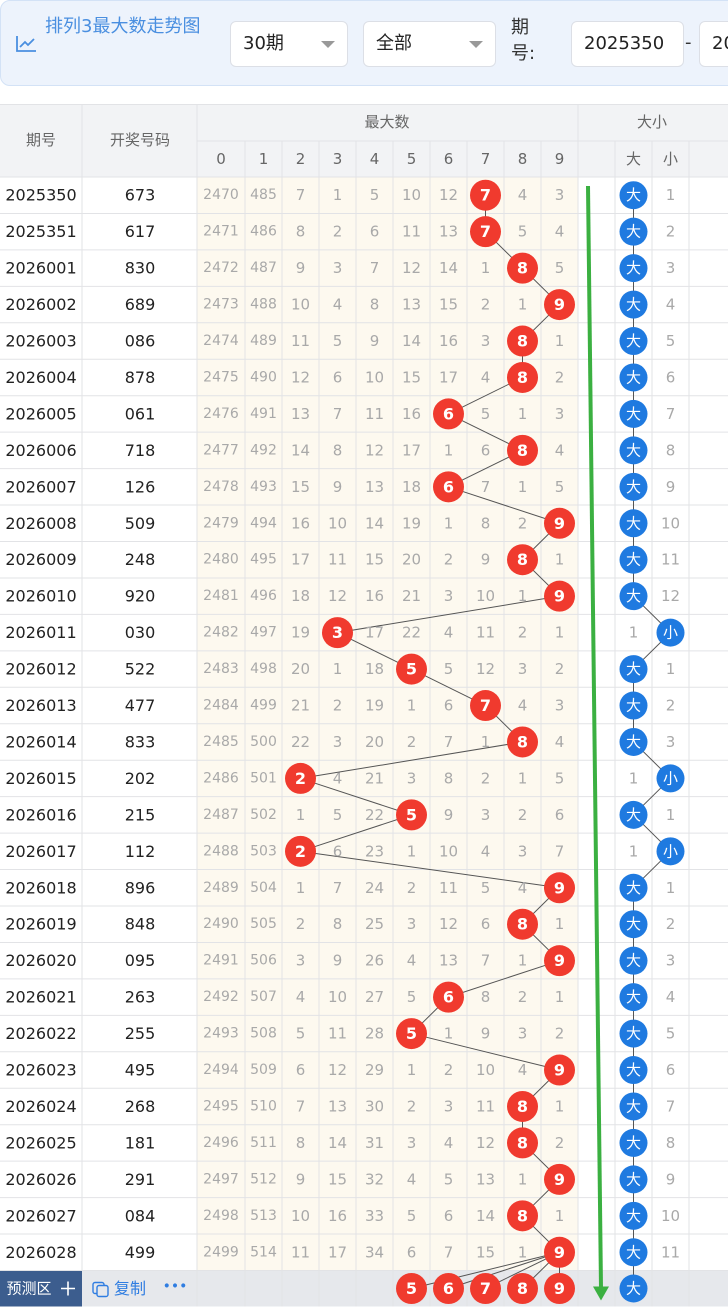  Describe the element at coordinates (263, 195) in the screenshot. I see `omission: 485` at that location.